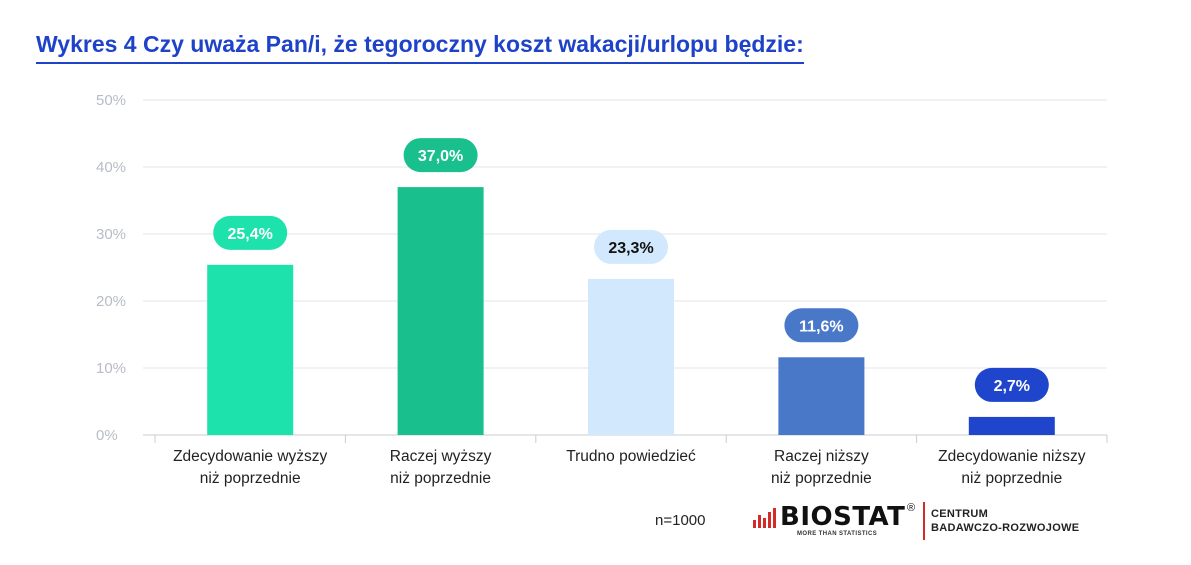  Describe the element at coordinates (111, 234) in the screenshot. I see `y-tick-label: 30%` at that location.